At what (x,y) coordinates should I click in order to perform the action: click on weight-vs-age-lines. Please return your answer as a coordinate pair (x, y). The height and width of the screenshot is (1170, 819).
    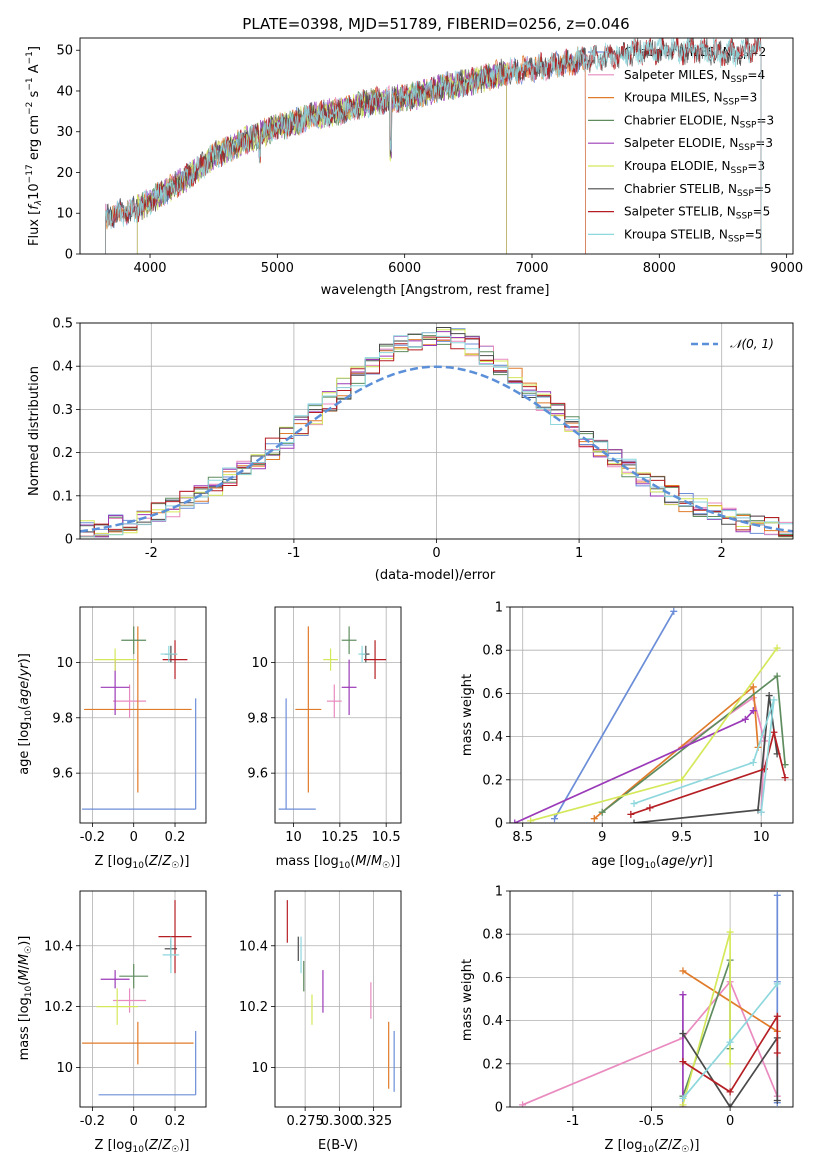
    Looking at the image, I should click on (650, 715).